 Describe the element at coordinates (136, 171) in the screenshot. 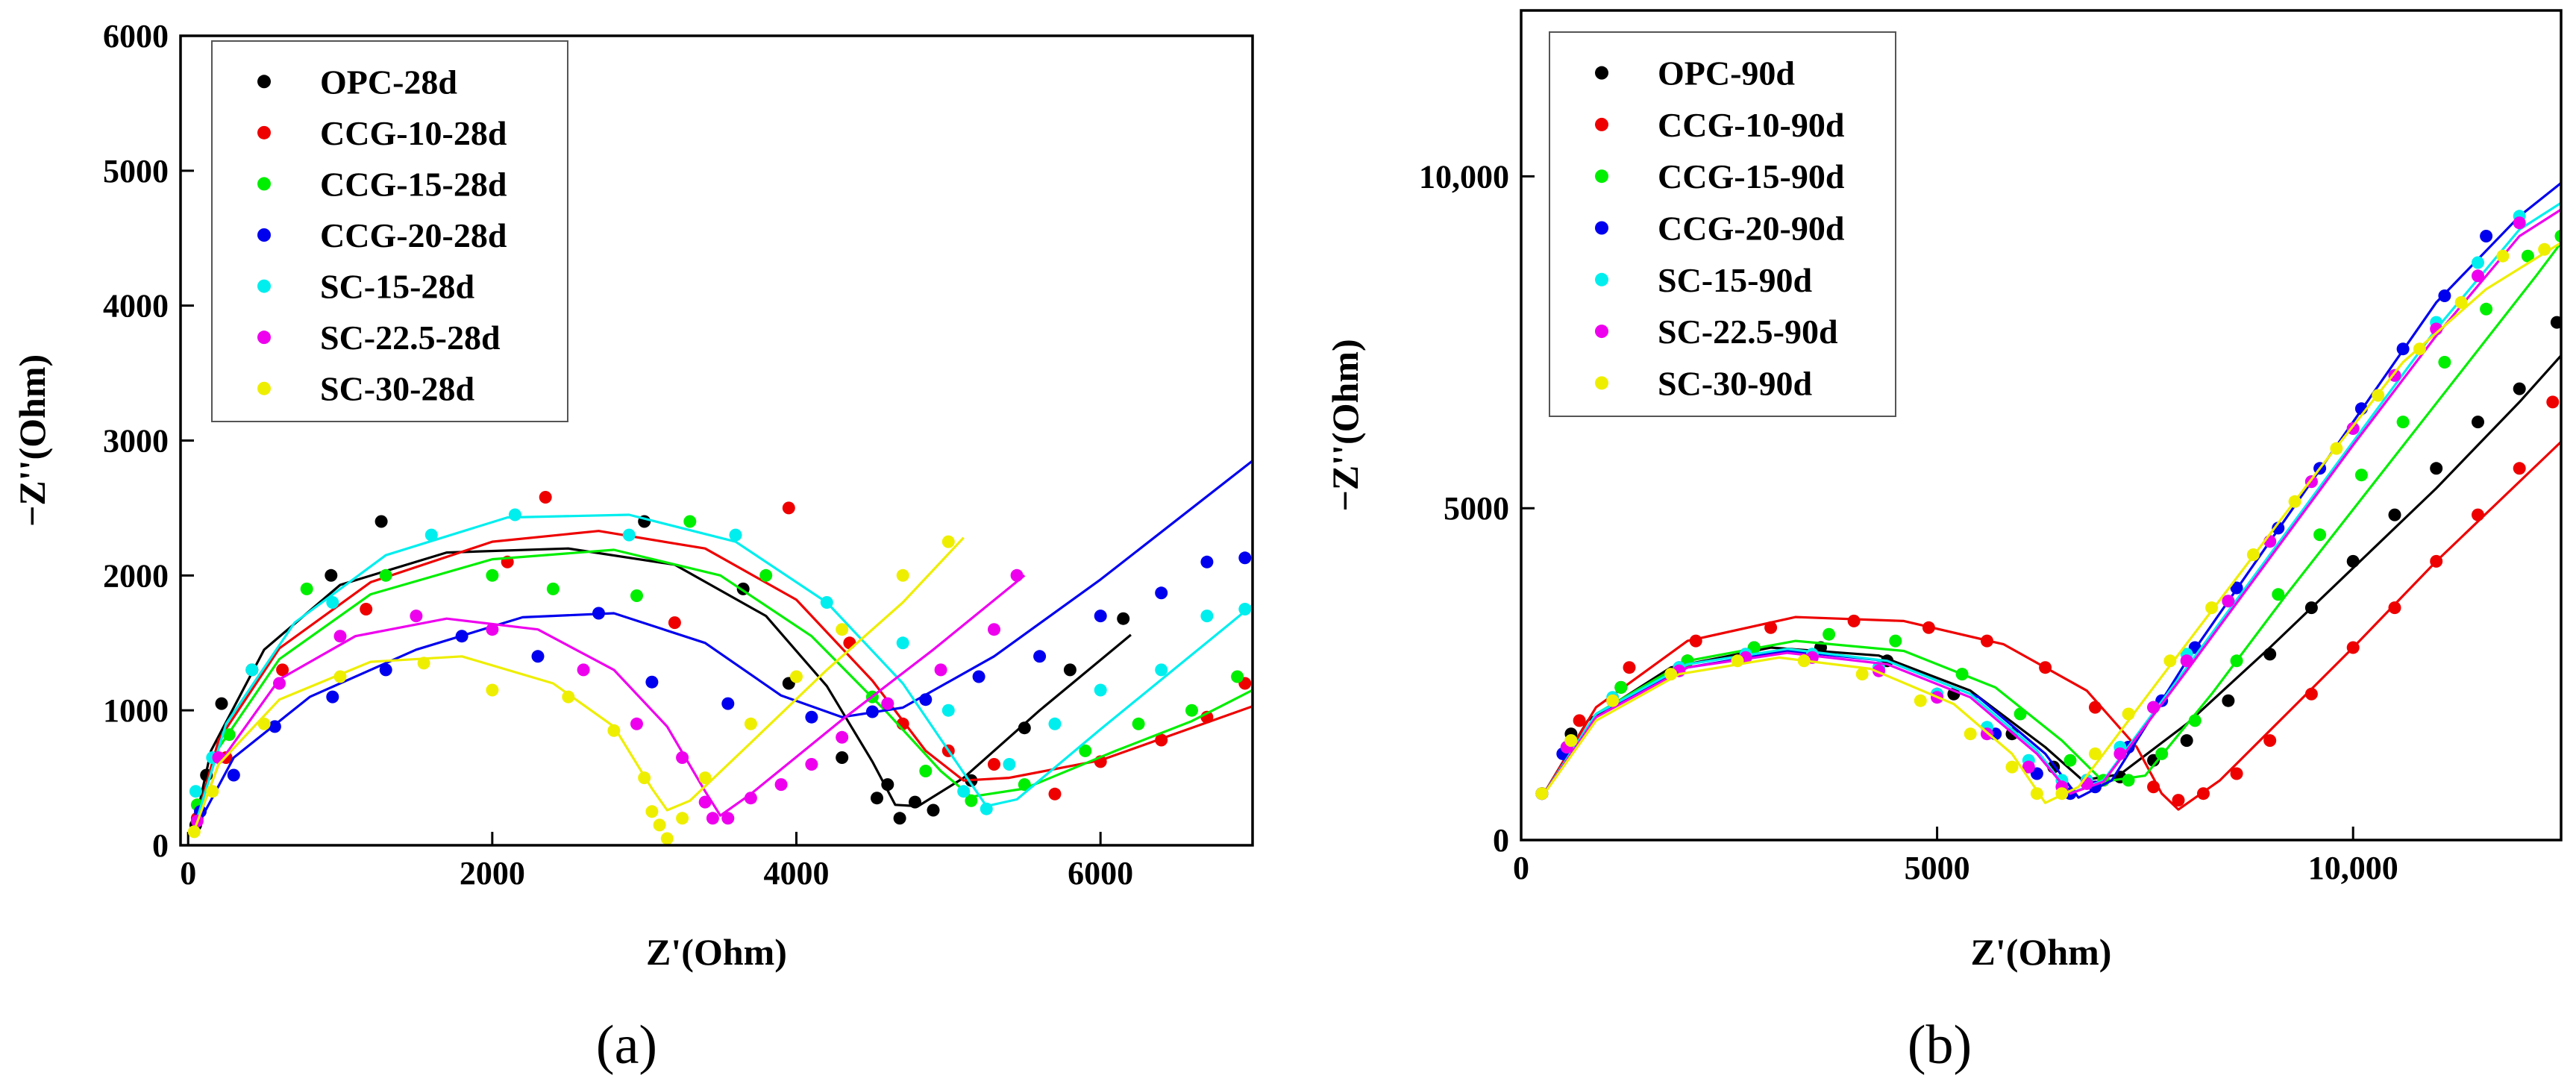

I see `y-tick-label: 5000` at that location.